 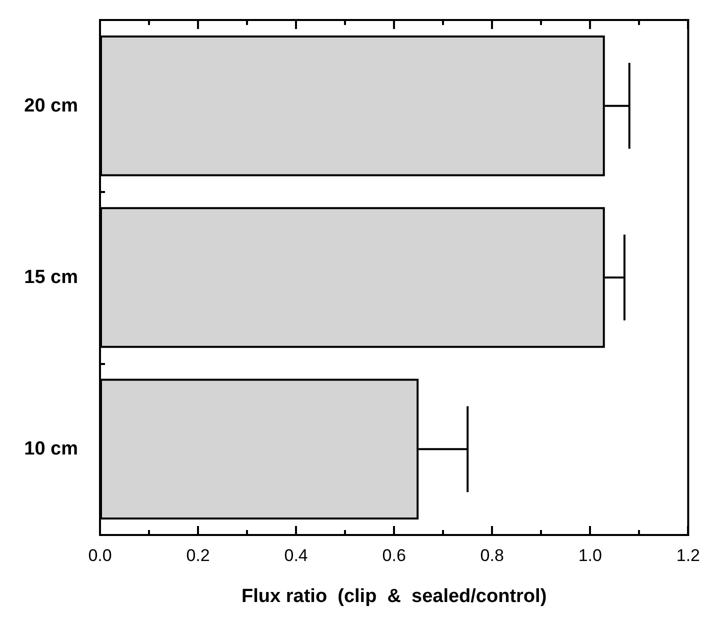 What do you see at coordinates (51, 105) in the screenshot?
I see `y-tick-label: 20 cm` at bounding box center [51, 105].